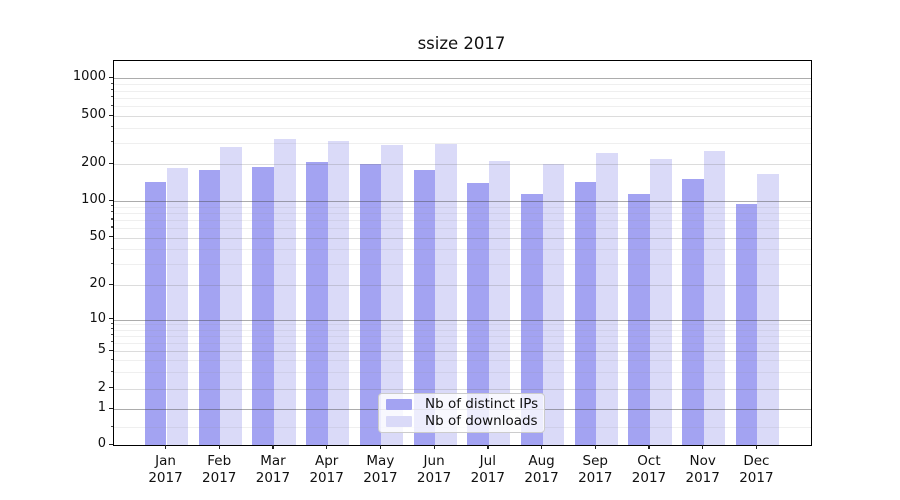 The width and height of the screenshot is (900, 500). What do you see at coordinates (380, 461) in the screenshot?
I see `x-tick-month: May` at bounding box center [380, 461].